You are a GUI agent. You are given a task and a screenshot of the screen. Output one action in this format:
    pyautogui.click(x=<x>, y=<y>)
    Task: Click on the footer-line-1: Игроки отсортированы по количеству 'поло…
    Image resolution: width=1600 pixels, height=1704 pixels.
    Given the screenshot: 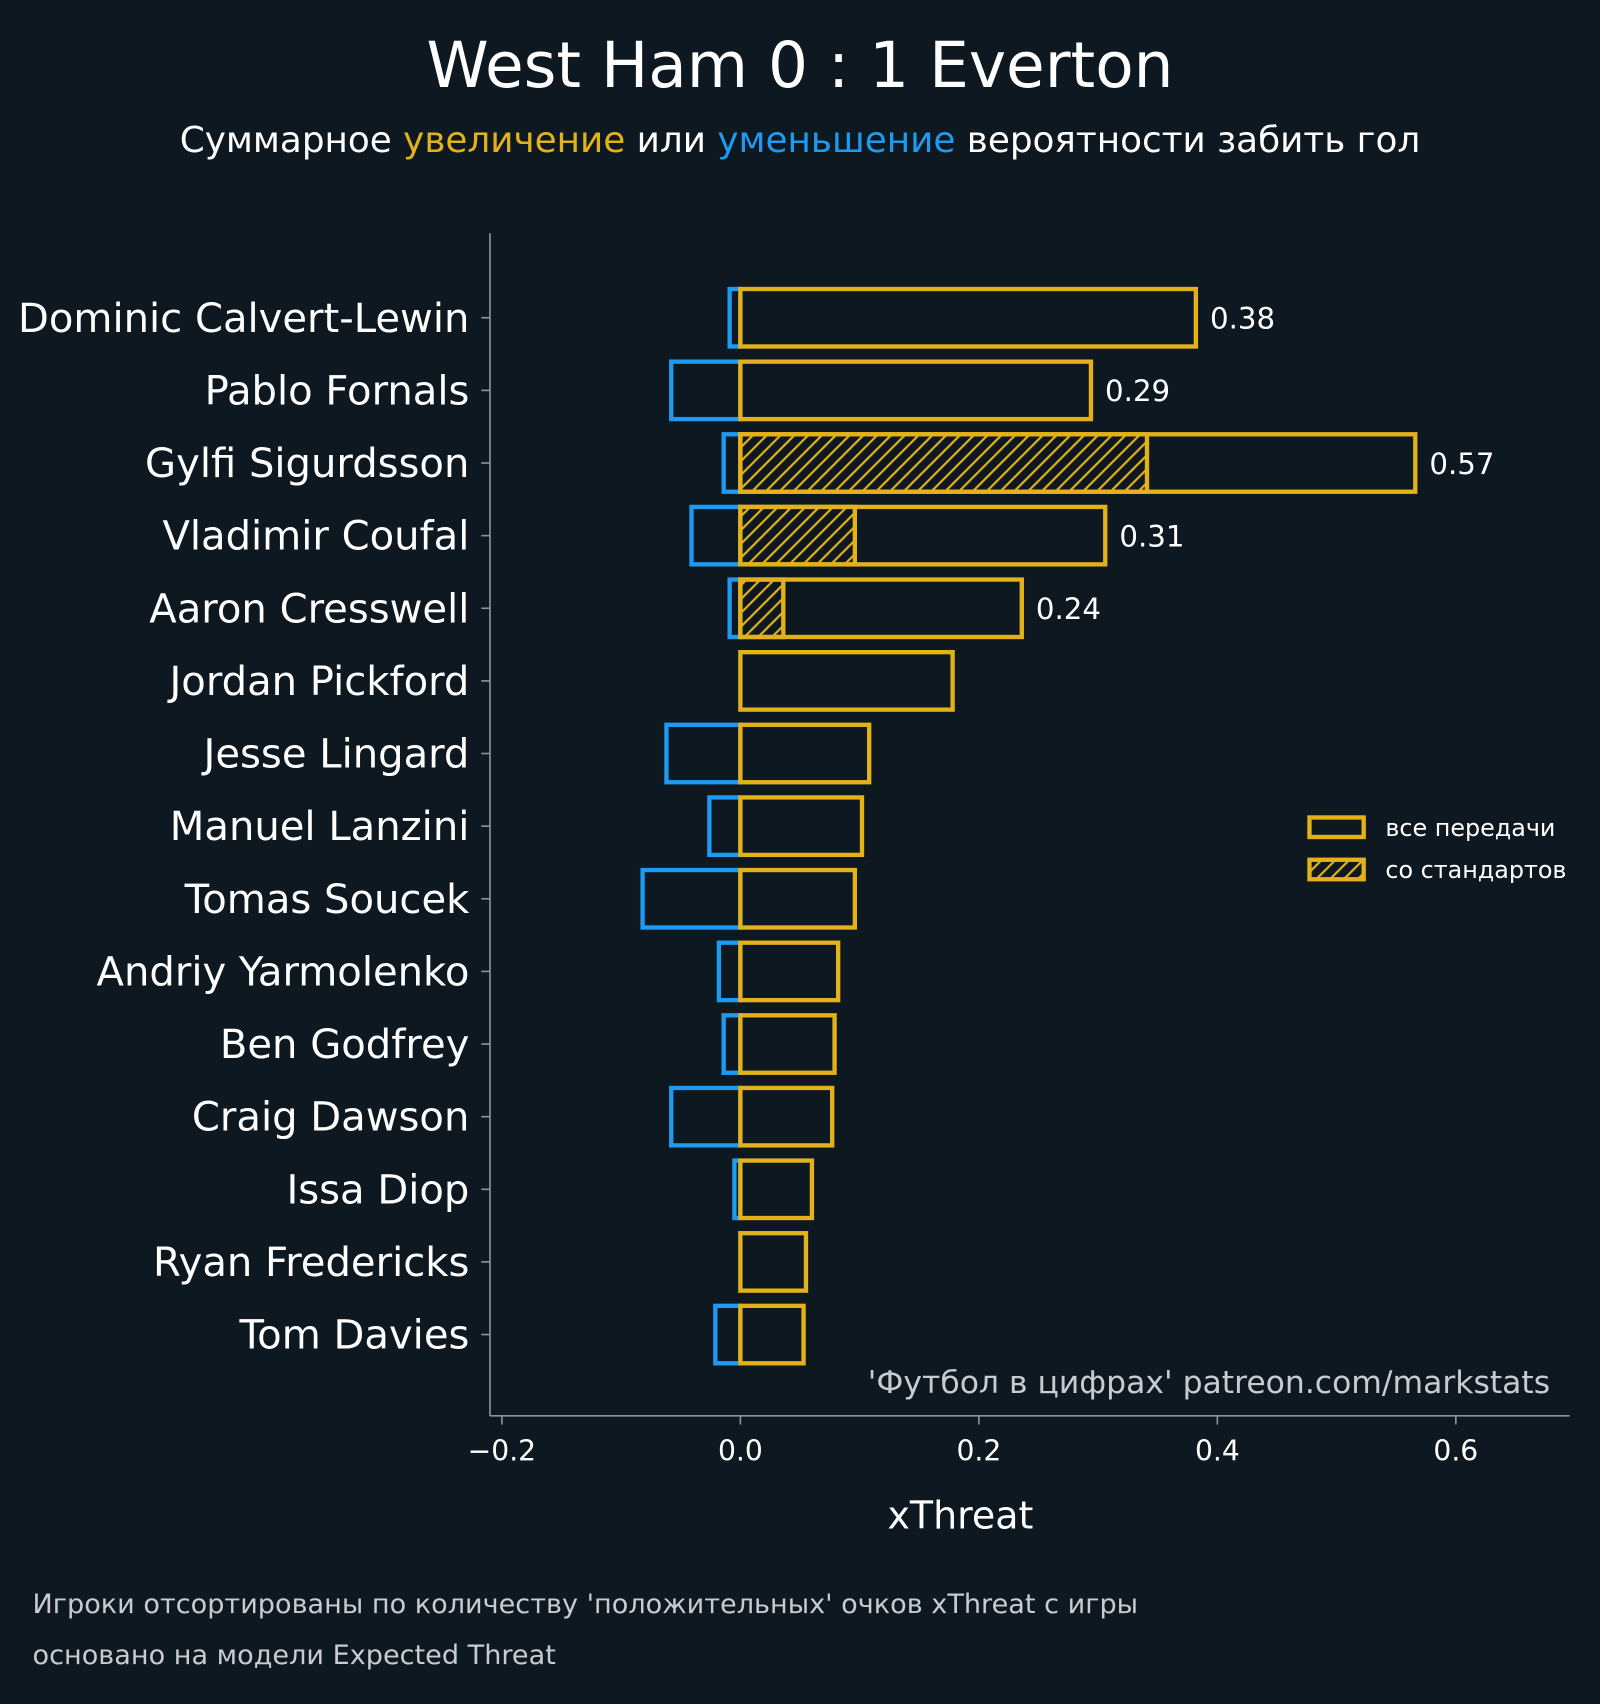 What is the action you would take?
    pyautogui.click(x=586, y=1604)
    